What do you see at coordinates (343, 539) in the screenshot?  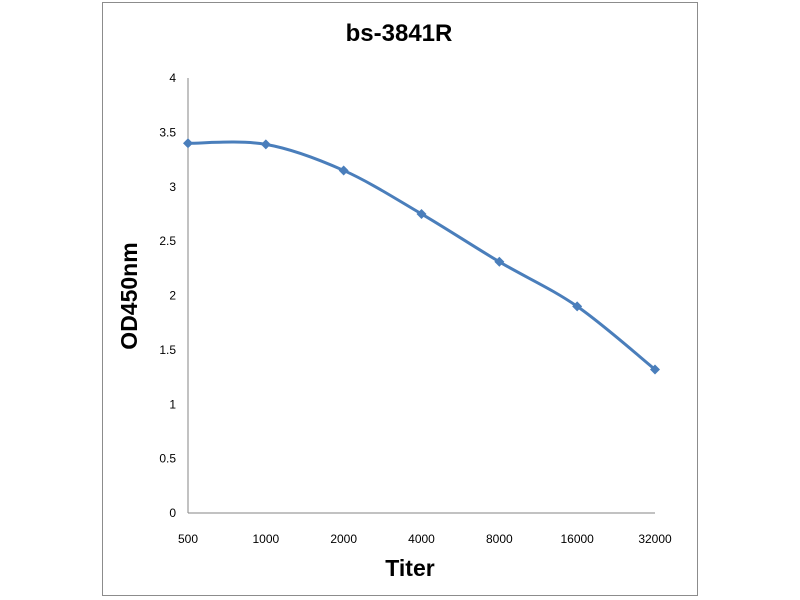 I see `x-tick-label: 2000` at bounding box center [343, 539].